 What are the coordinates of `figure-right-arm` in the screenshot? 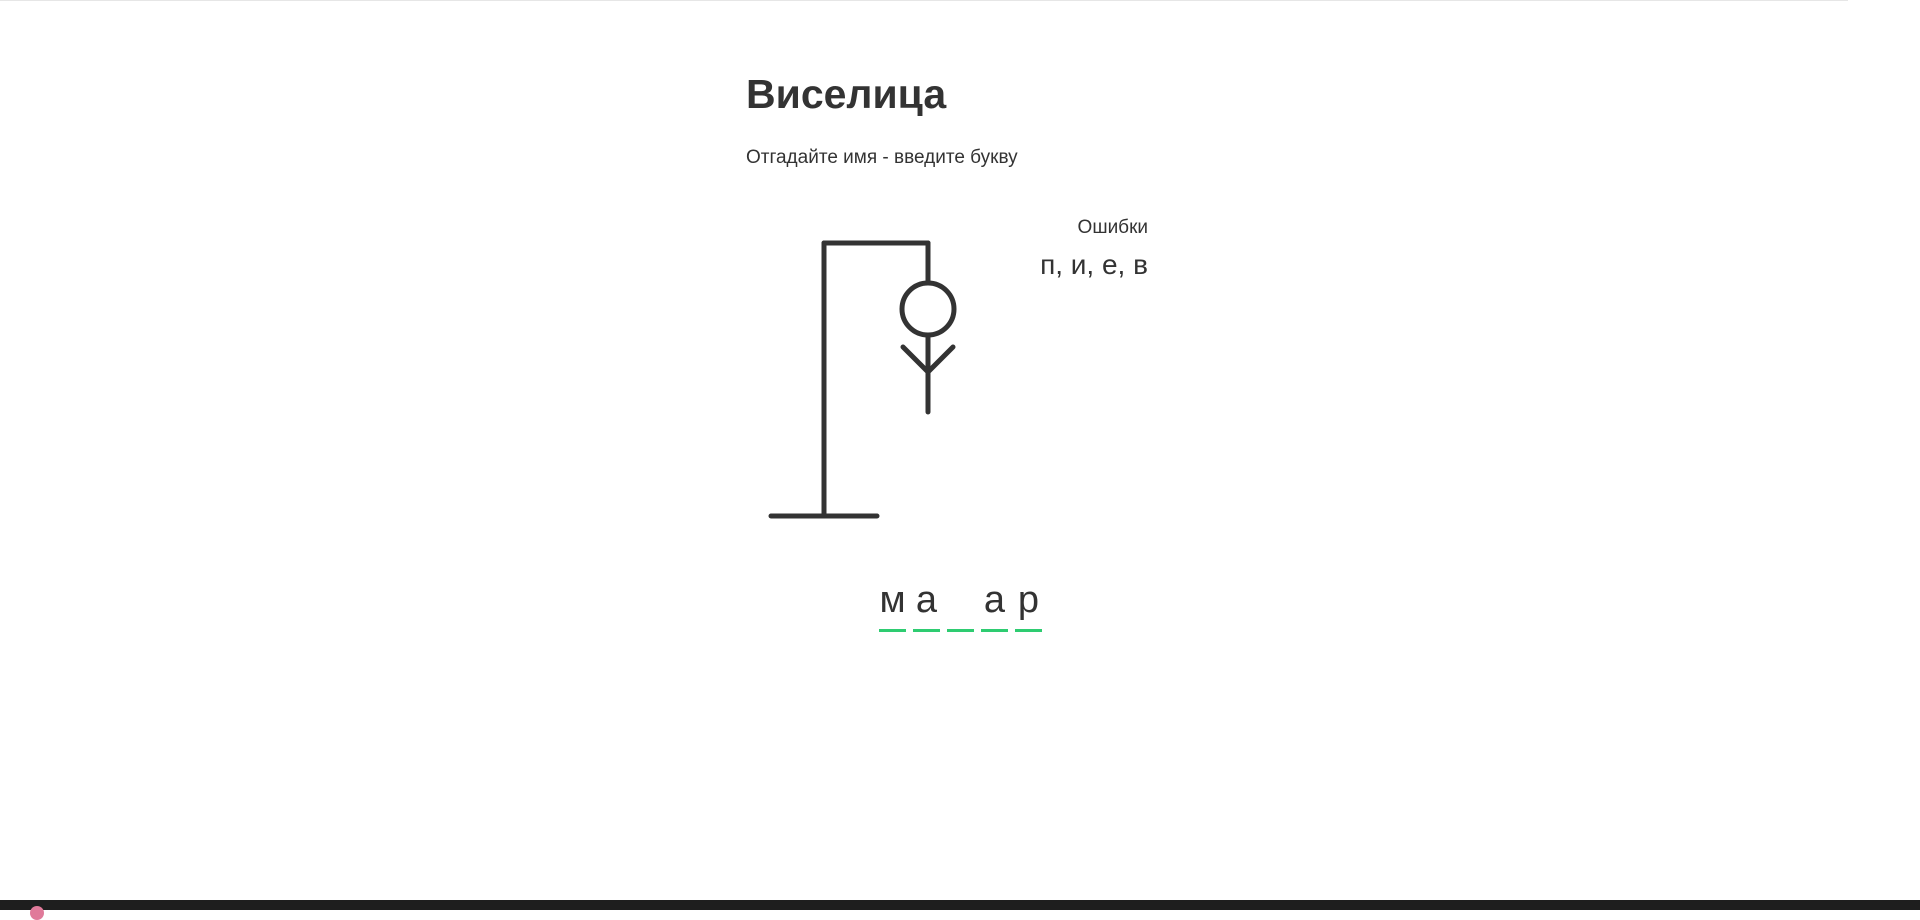 It's located at (940, 359).